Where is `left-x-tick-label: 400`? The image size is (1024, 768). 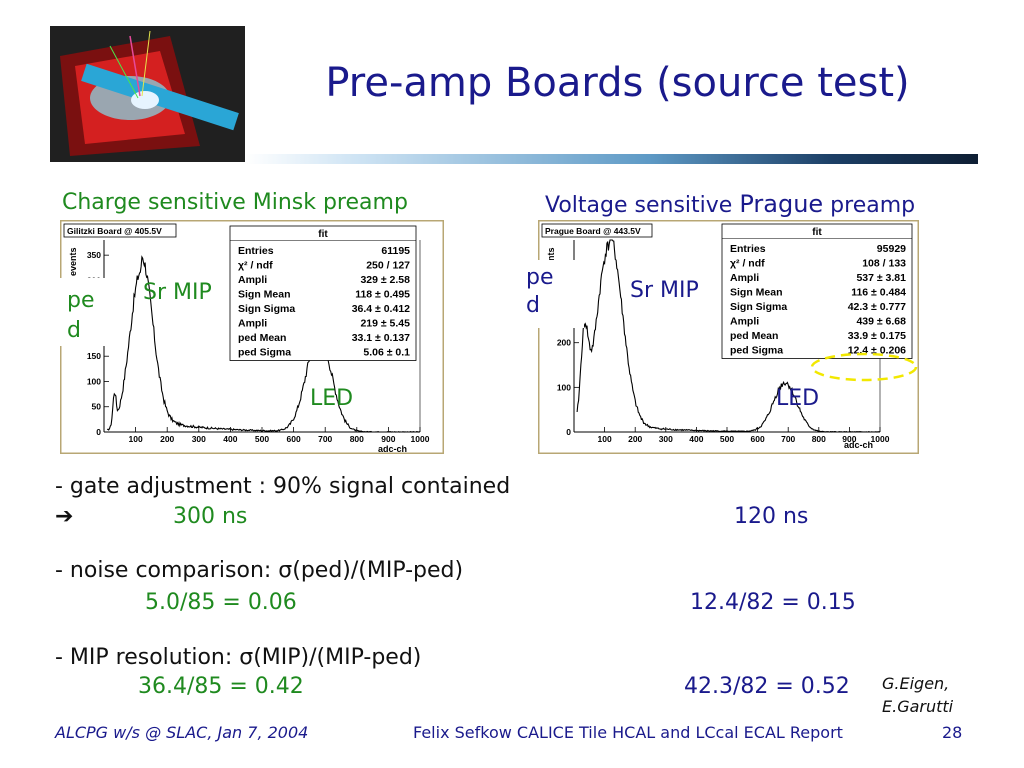 left-x-tick-label: 400 is located at coordinates (230, 439).